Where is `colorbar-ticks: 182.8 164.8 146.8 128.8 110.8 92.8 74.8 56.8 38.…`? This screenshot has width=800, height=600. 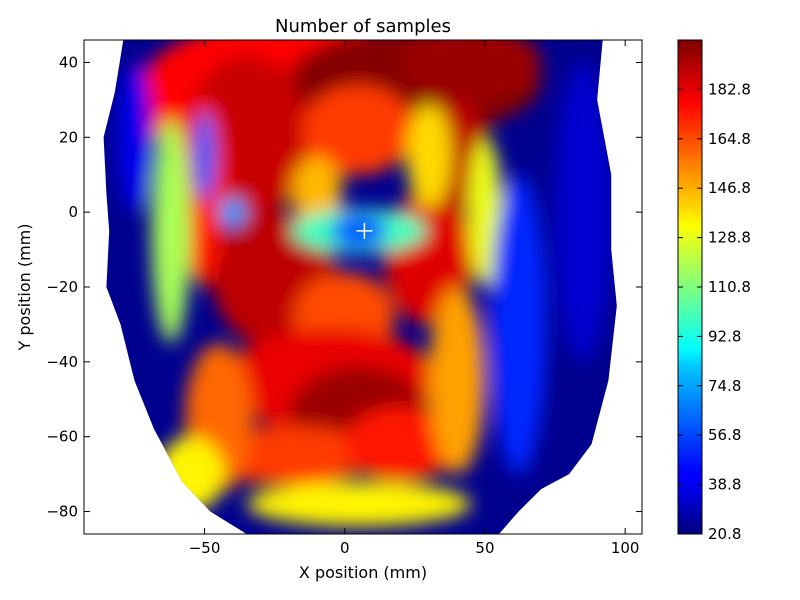 colorbar-ticks: 182.8 164.8 146.8 128.8 110.8 92.8 74.8 56.8 38.… is located at coordinates (714, 311).